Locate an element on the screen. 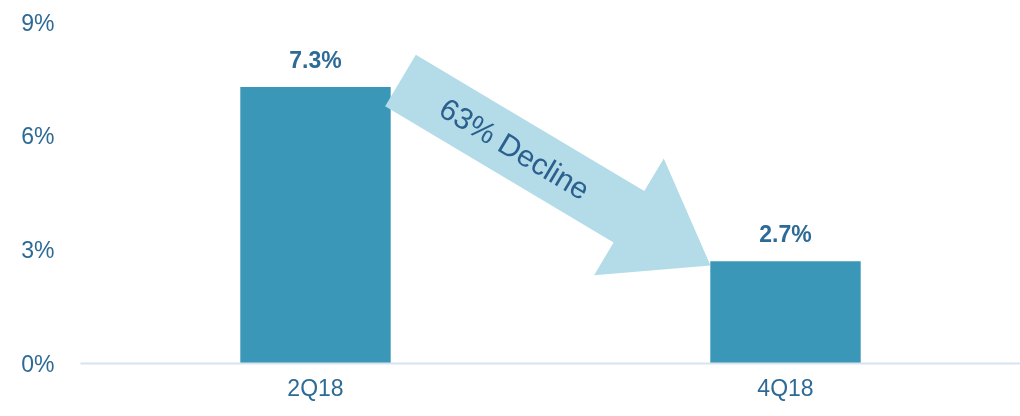 Image resolution: width=1020 pixels, height=416 pixels. y-tick-label: 0% is located at coordinates (38, 363).